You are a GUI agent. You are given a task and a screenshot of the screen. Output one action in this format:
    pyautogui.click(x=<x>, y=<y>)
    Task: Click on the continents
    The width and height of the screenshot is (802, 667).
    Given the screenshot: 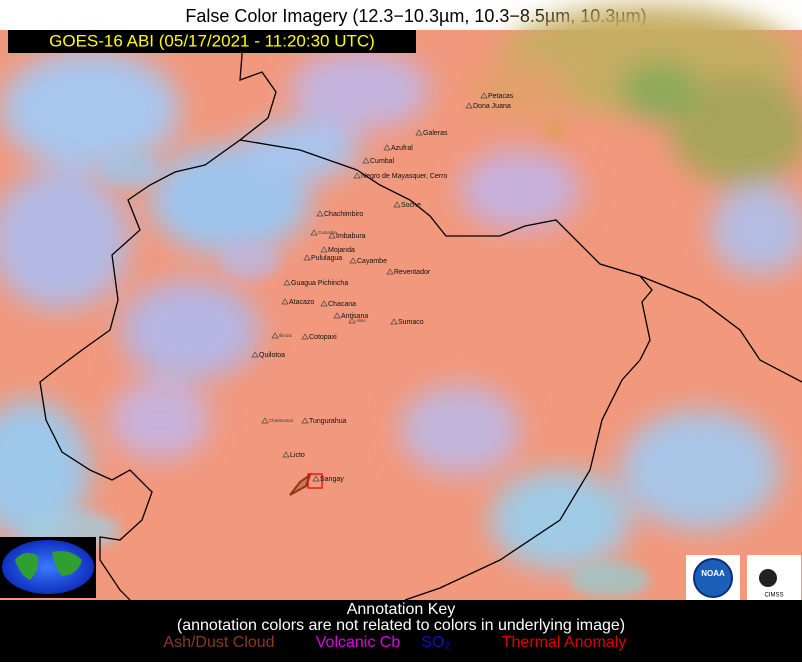 What is the action you would take?
    pyautogui.click(x=48, y=565)
    